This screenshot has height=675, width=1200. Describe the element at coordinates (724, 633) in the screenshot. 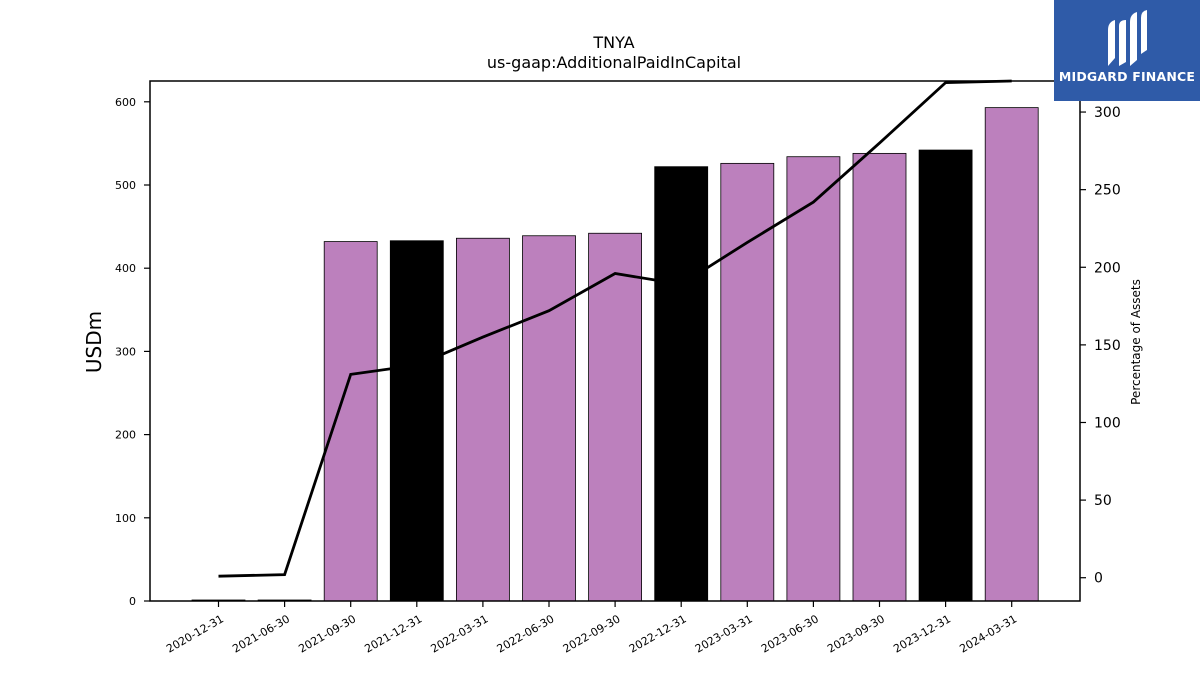

I see `x-tick-label: 2023-03-31` at that location.